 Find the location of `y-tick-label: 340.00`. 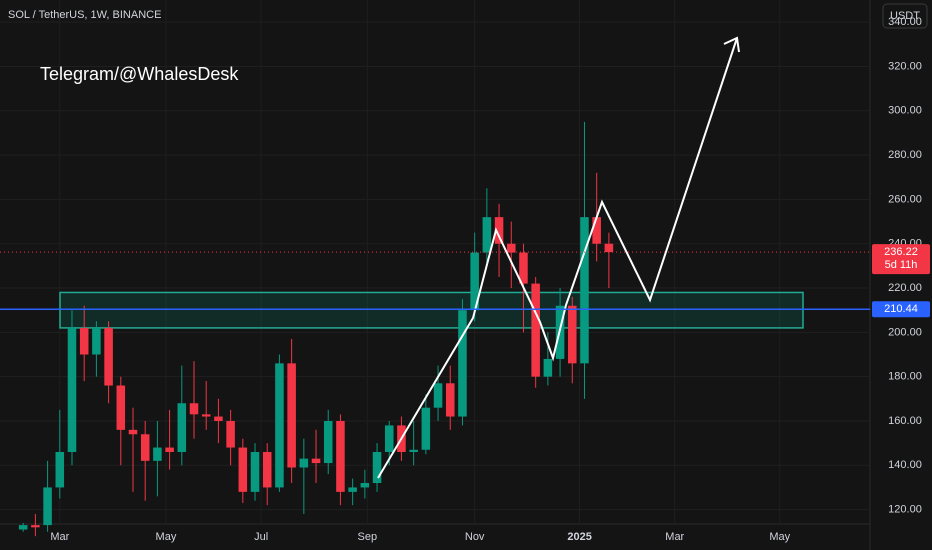

y-tick-label: 340.00 is located at coordinates (905, 22).